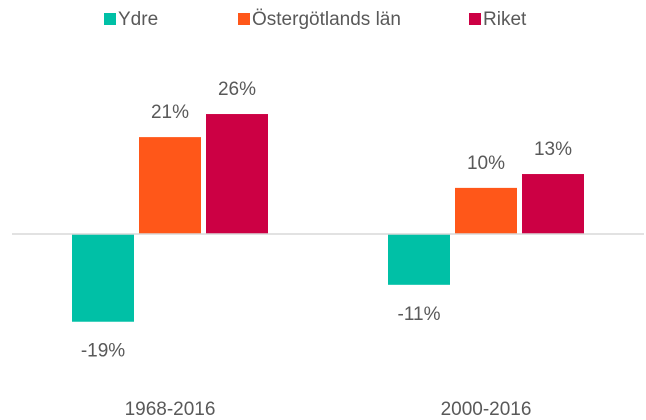 Image resolution: width=646 pixels, height=420 pixels. What do you see at coordinates (486, 163) in the screenshot?
I see `data-label: 10%` at bounding box center [486, 163].